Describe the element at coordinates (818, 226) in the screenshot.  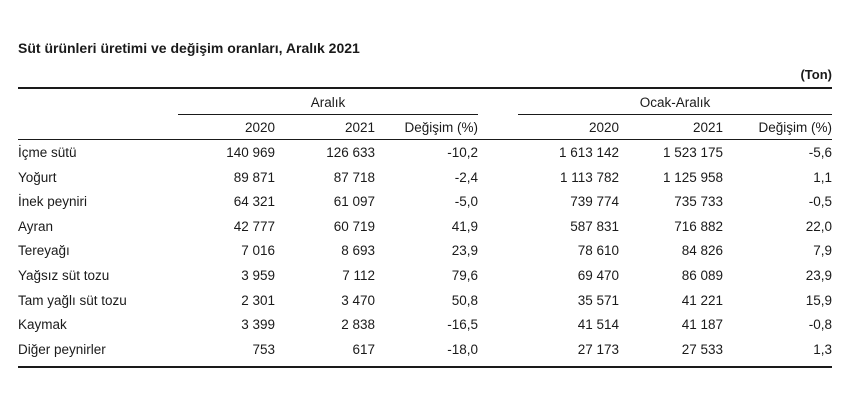
I see `table-cell: 22,0` at that location.